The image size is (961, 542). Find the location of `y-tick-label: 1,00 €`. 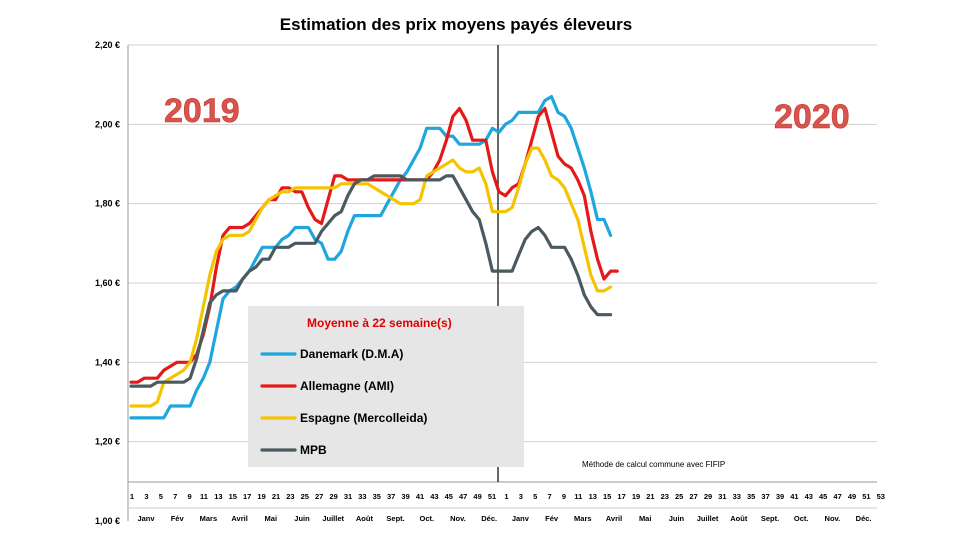

y-tick-label: 1,00 € is located at coordinates (107, 521).